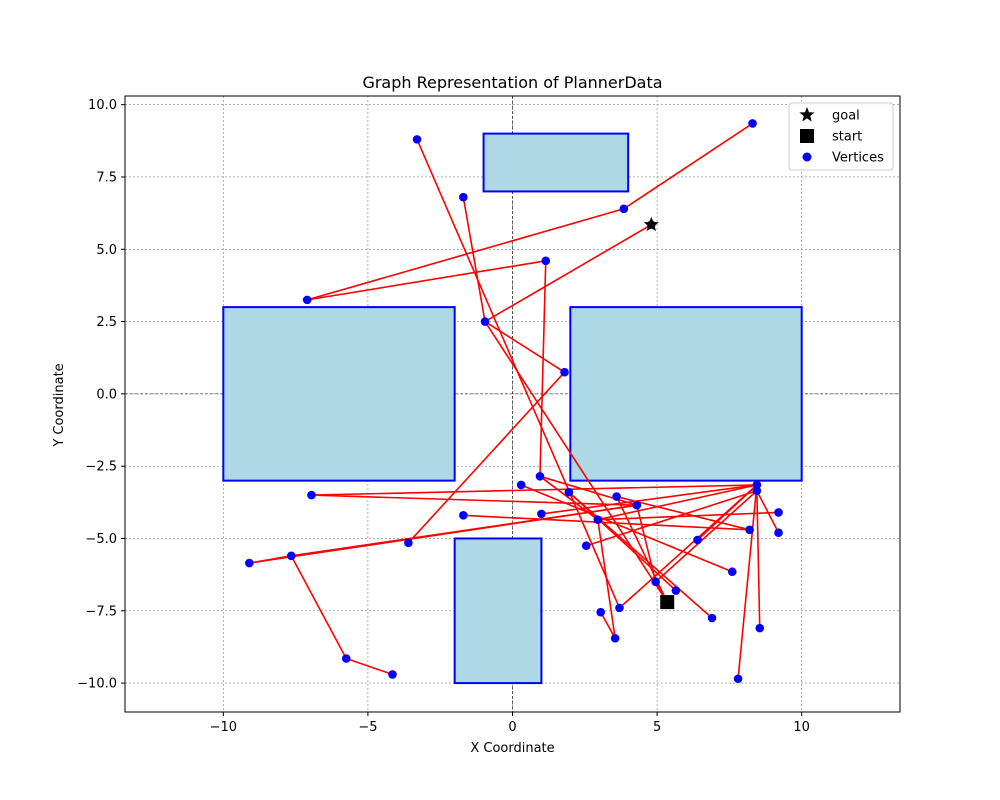  What do you see at coordinates (106, 250) in the screenshot?
I see `y-tick-label: 5.0` at bounding box center [106, 250].